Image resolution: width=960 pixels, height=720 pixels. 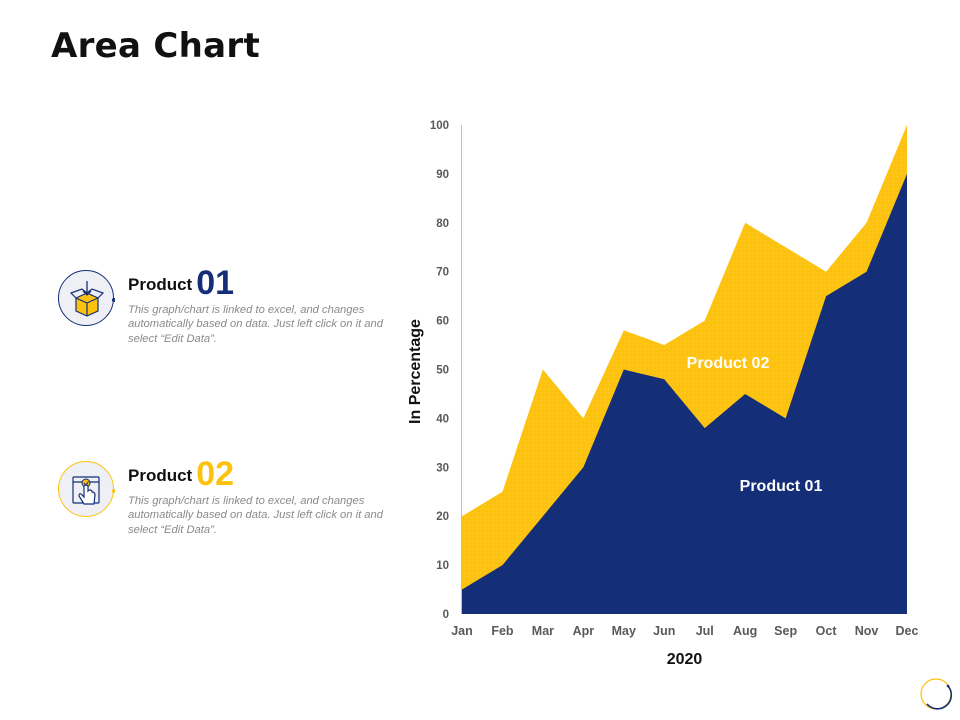 I want to click on product-01-heading: Product 01, so click(x=181, y=283).